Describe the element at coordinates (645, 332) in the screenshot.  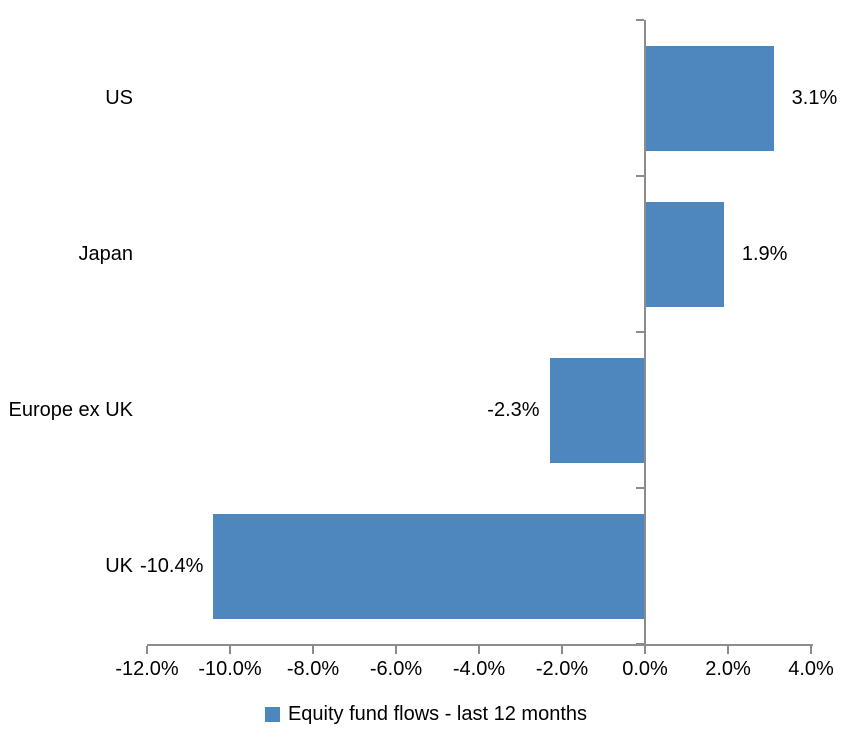
I see `y-axis-line` at that location.